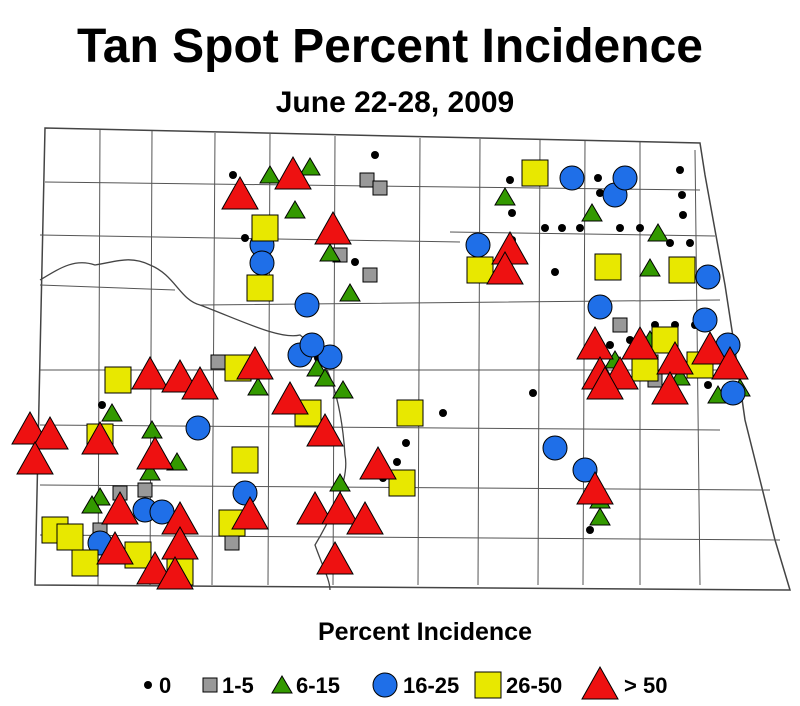 Image resolution: width=800 pixels, height=706 pixels. Describe the element at coordinates (431, 685) in the screenshot. I see `legend-label: 16-25` at that location.